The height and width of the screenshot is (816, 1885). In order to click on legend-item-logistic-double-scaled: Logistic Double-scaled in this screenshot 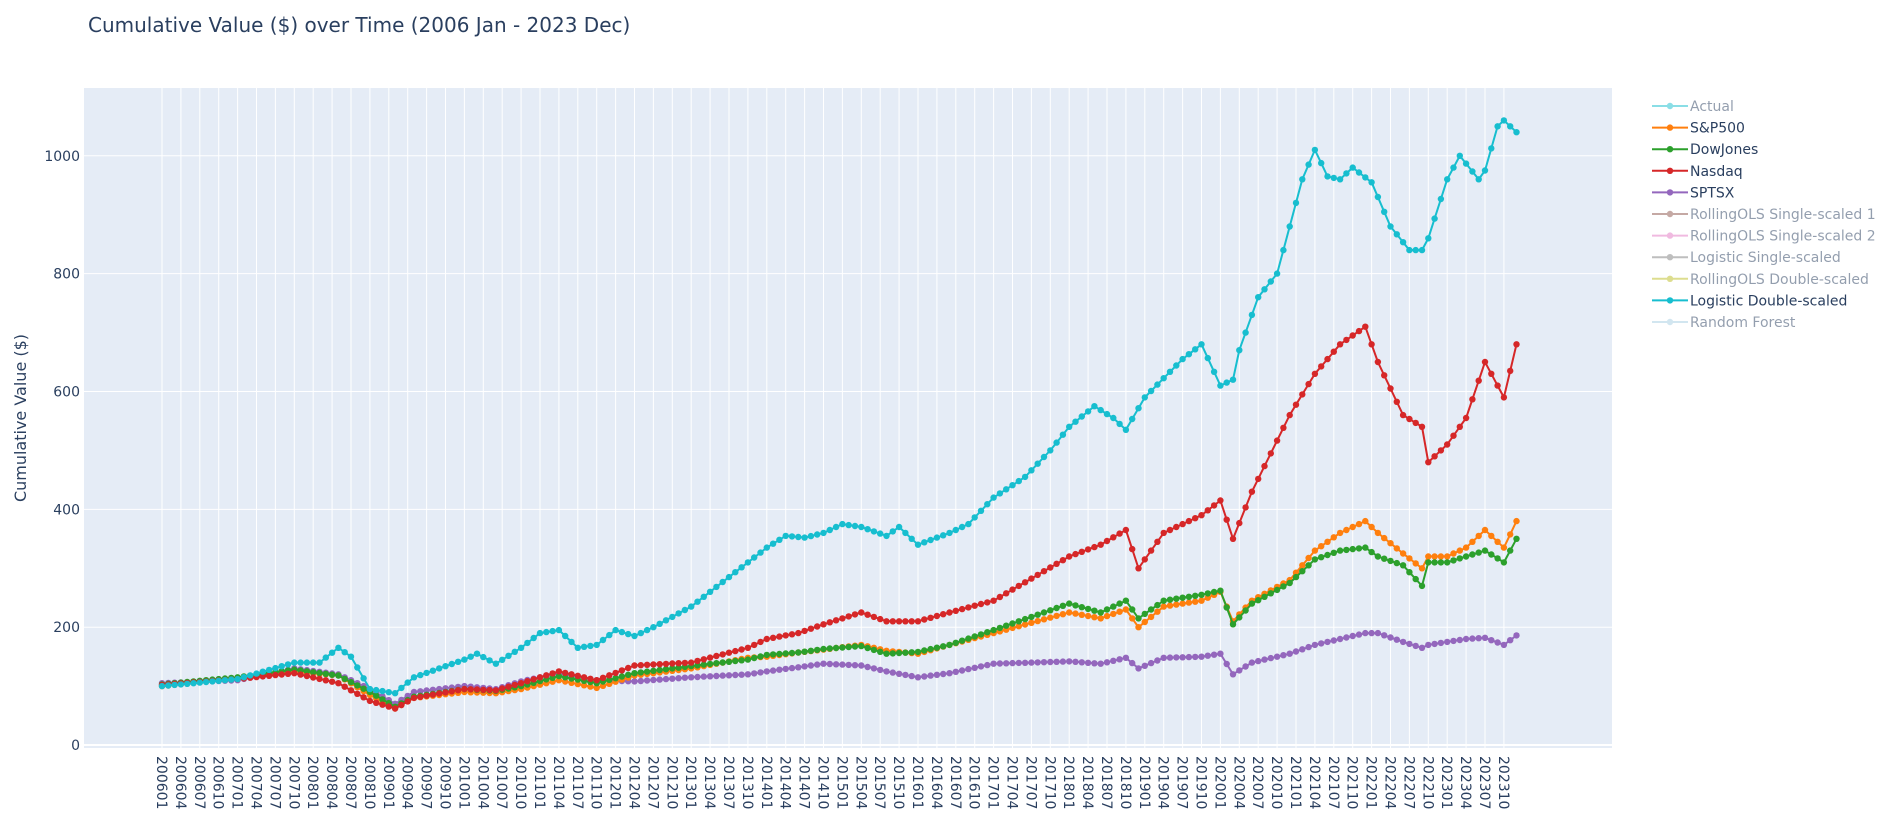, I will do `click(1749, 301)`.